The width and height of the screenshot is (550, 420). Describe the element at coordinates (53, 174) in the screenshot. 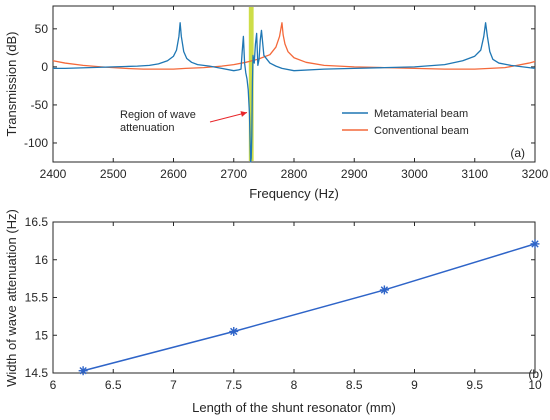

I see `panel-a-x-tick-label: 2400` at that location.